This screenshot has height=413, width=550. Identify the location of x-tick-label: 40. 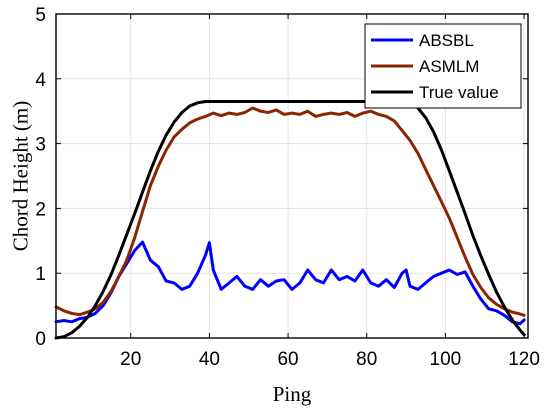
(209, 359).